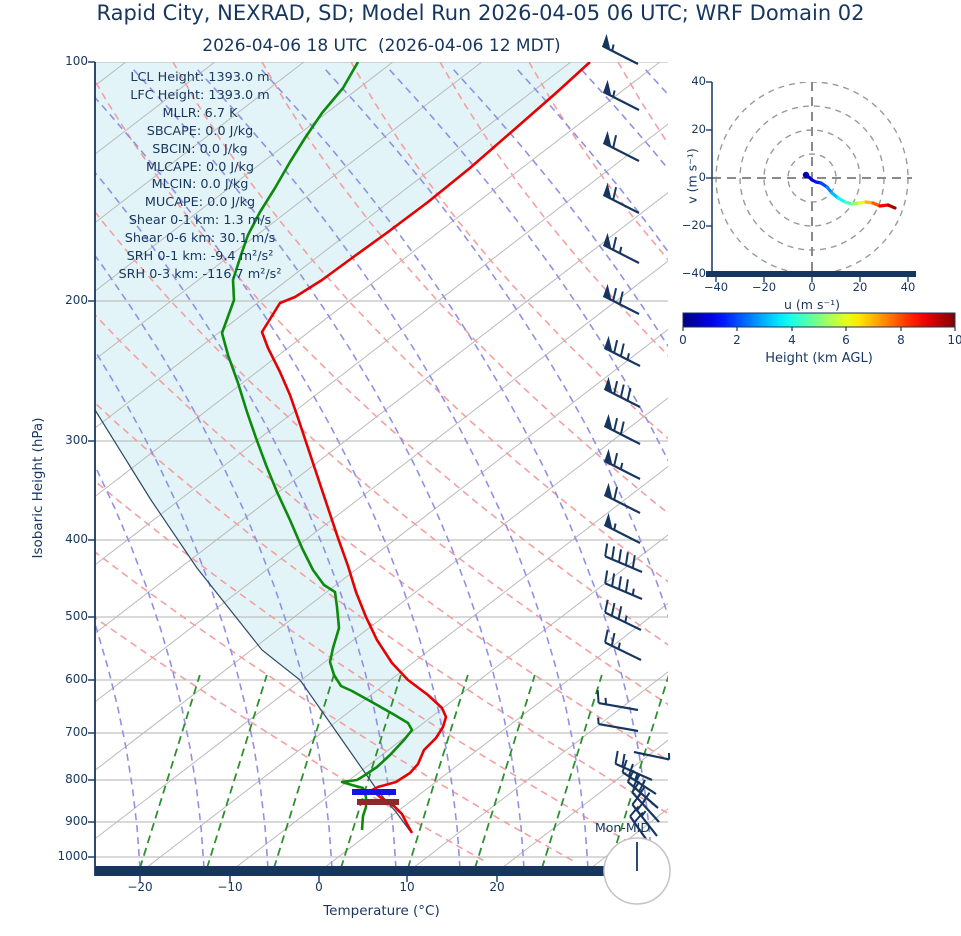 The height and width of the screenshot is (936, 961). I want to click on hodograph-v-tick-label: 20, so click(698, 129).